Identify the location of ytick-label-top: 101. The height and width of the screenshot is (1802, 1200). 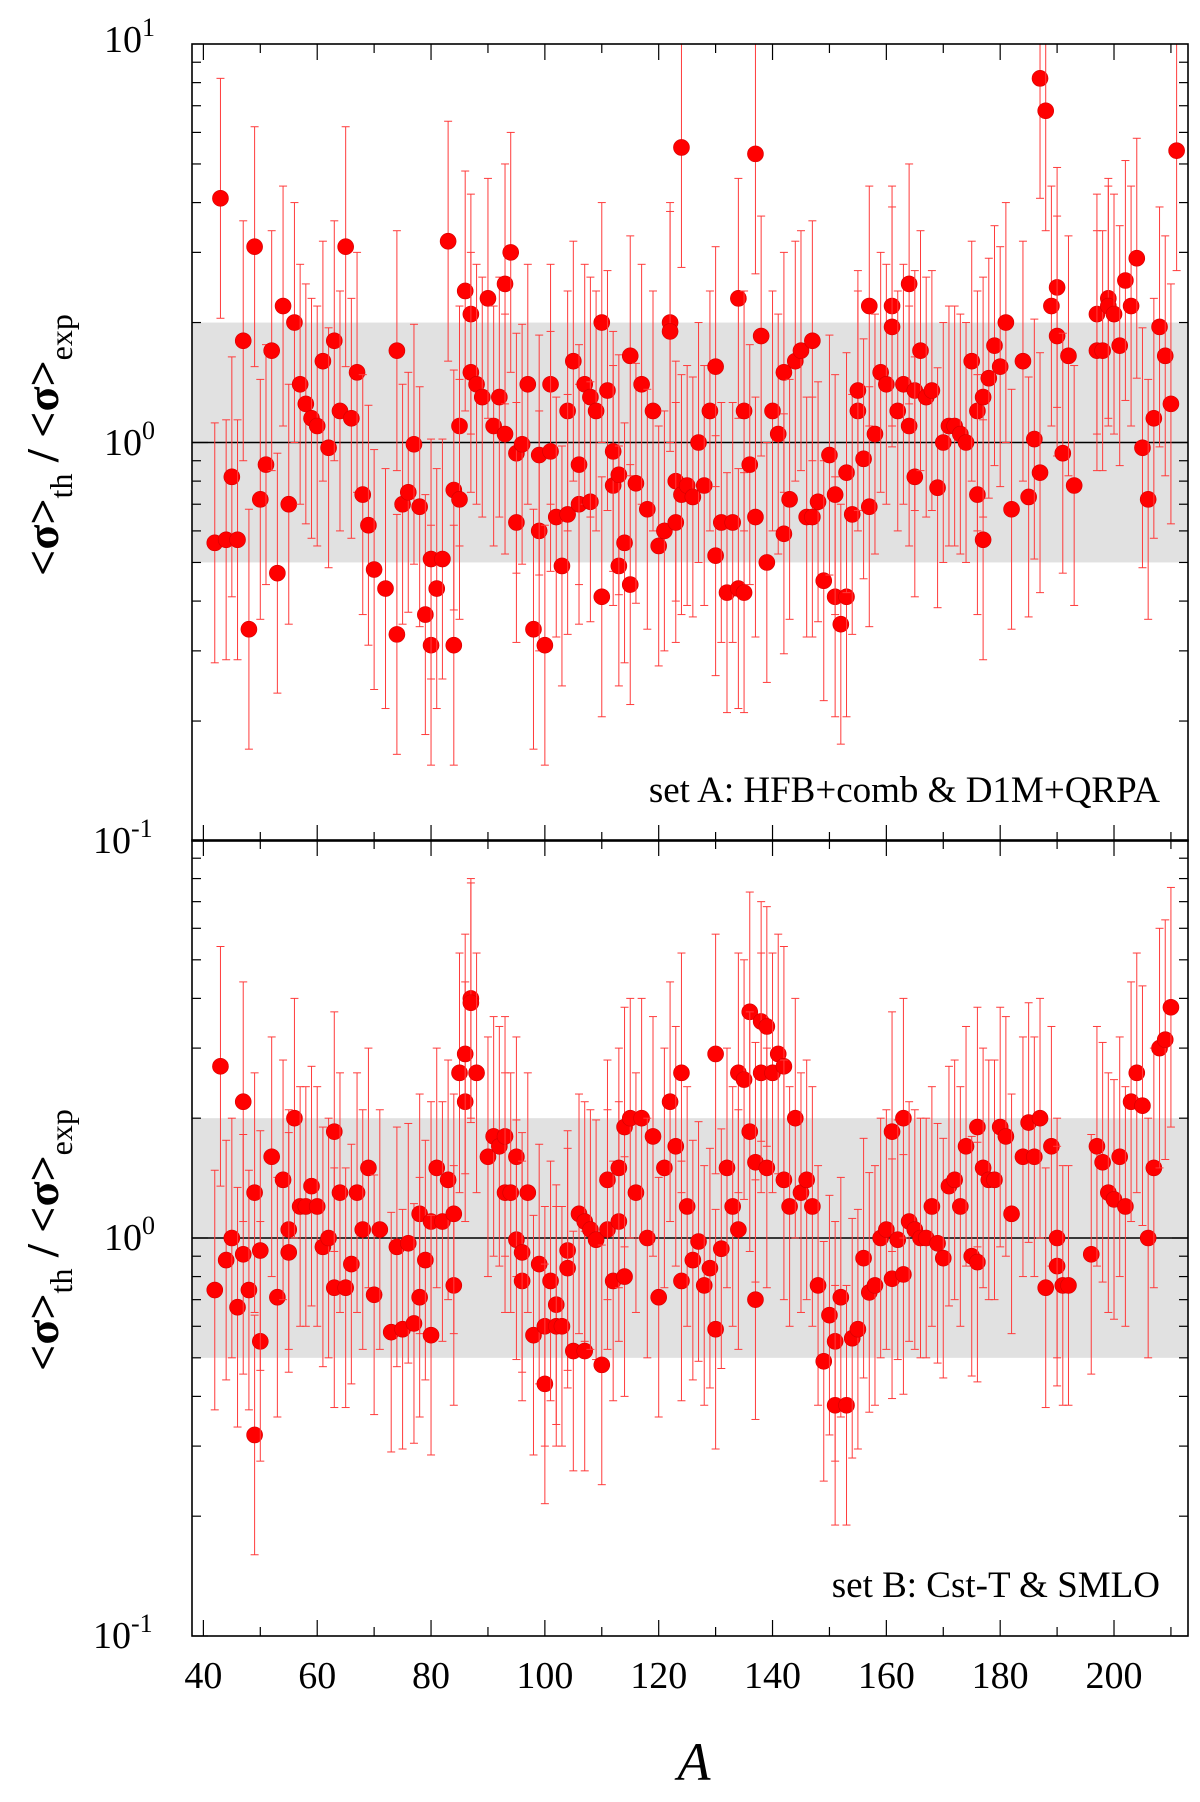
(129, 37).